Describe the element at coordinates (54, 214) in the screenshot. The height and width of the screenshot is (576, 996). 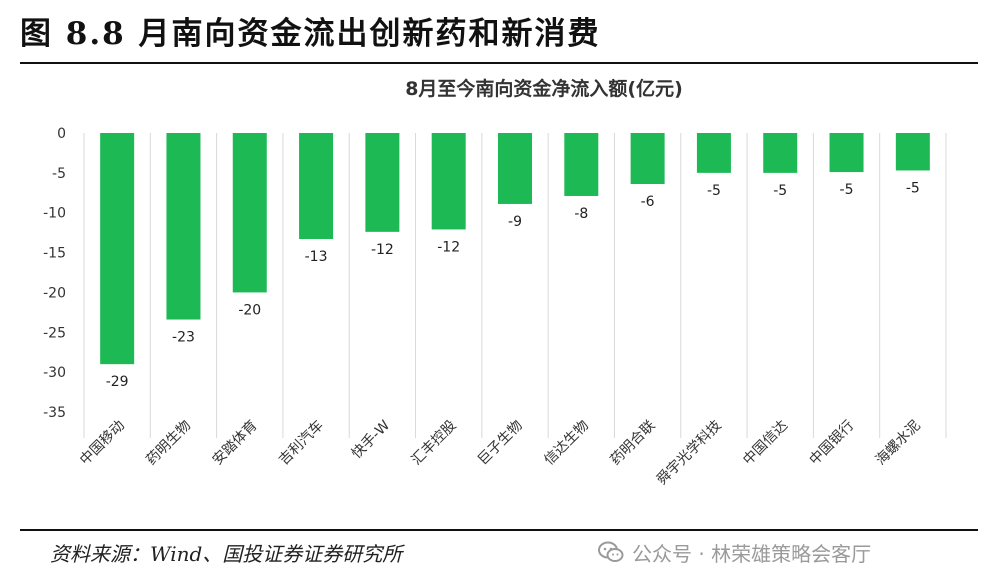
I see `y-tick-label: -10` at that location.